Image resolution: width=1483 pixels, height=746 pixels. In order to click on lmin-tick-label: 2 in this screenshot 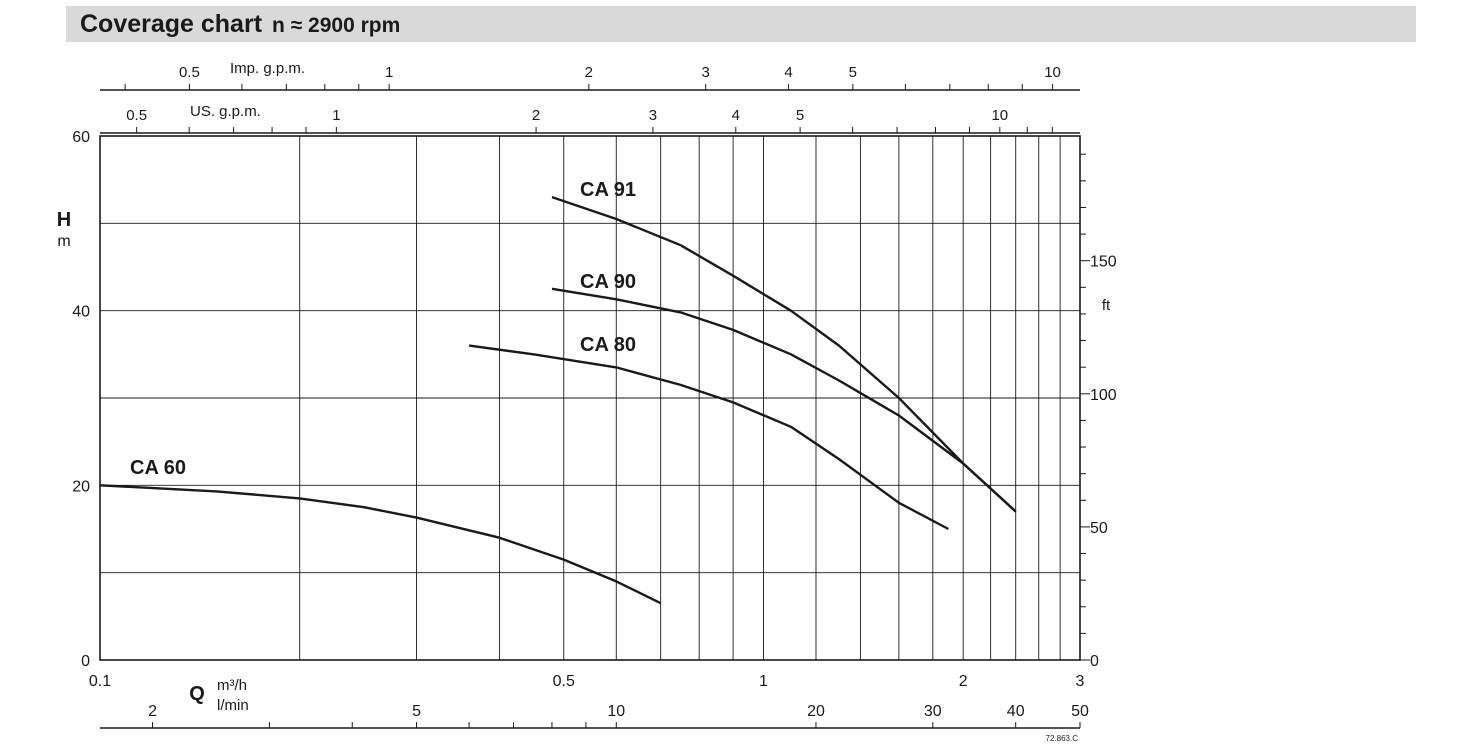, I will do `click(152, 711)`.